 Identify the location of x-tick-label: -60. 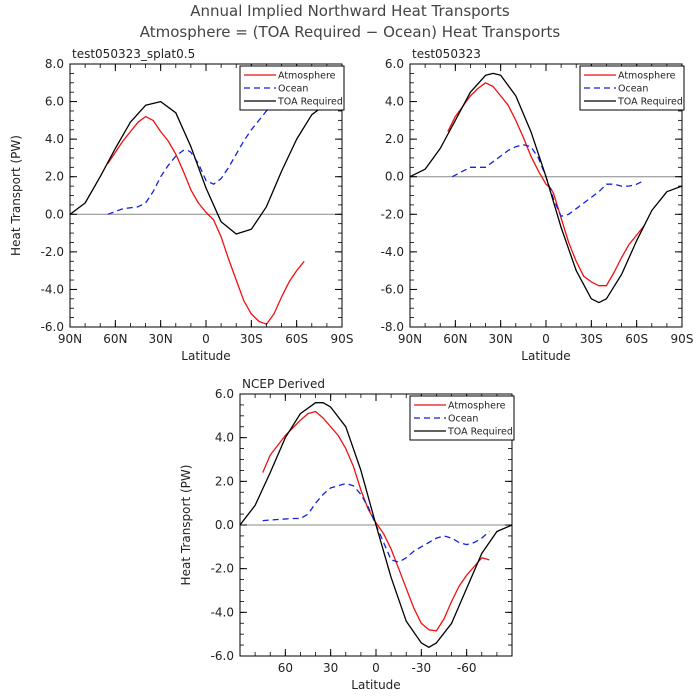
(467, 668).